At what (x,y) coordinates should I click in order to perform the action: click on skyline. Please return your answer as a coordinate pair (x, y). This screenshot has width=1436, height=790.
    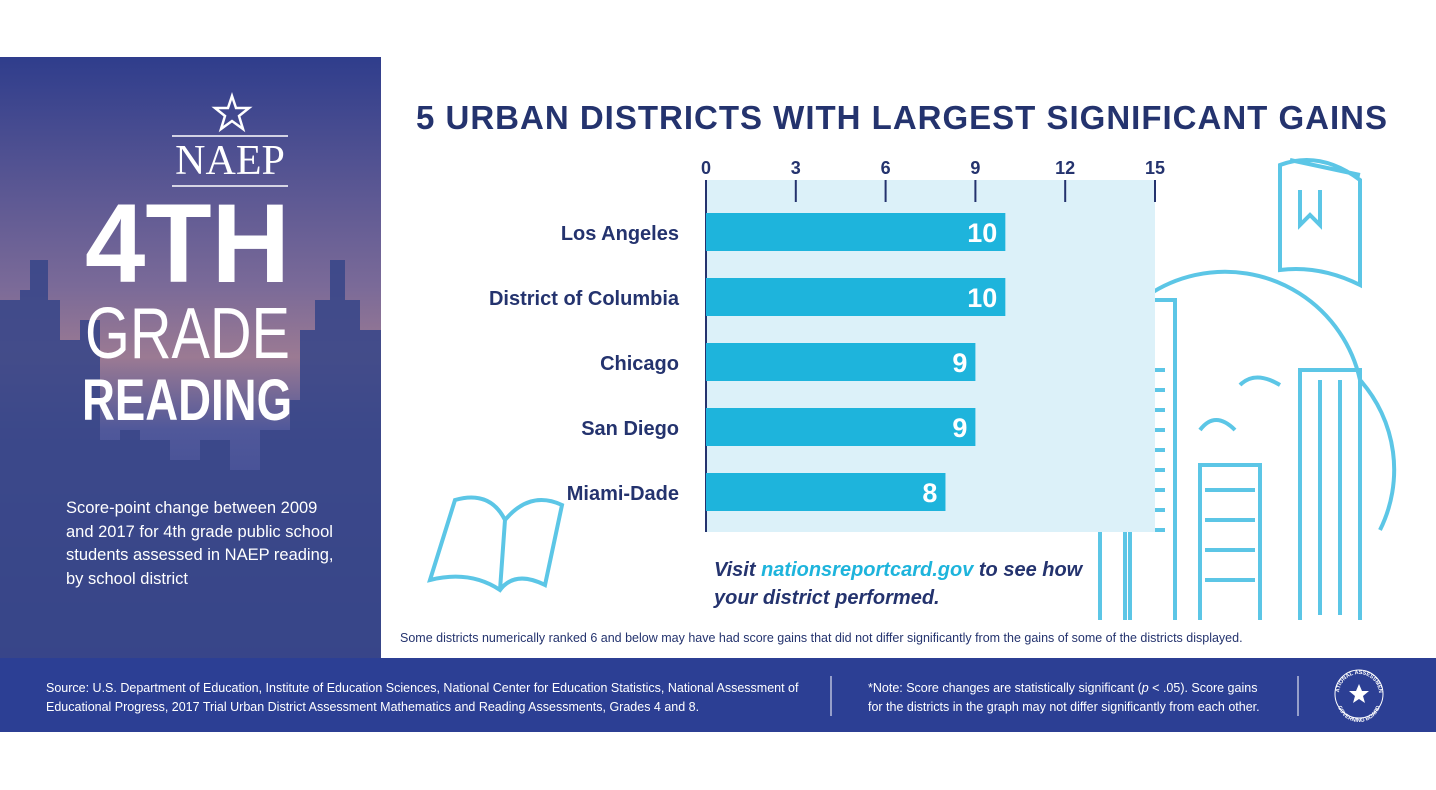
    Looking at the image, I should click on (190, 459).